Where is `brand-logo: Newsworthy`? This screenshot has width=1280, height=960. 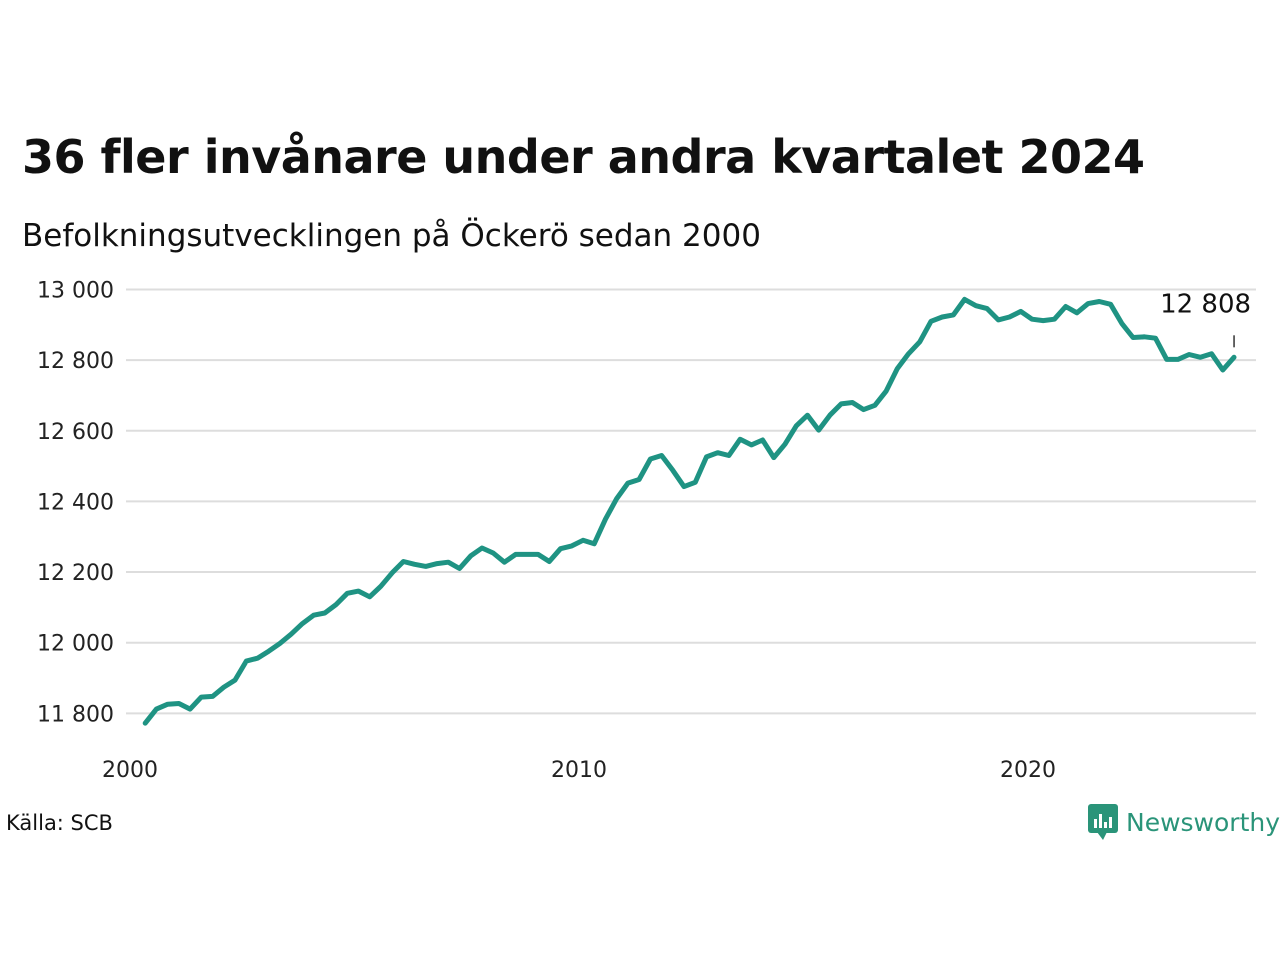
brand-logo: Newsworthy is located at coordinates (1184, 822).